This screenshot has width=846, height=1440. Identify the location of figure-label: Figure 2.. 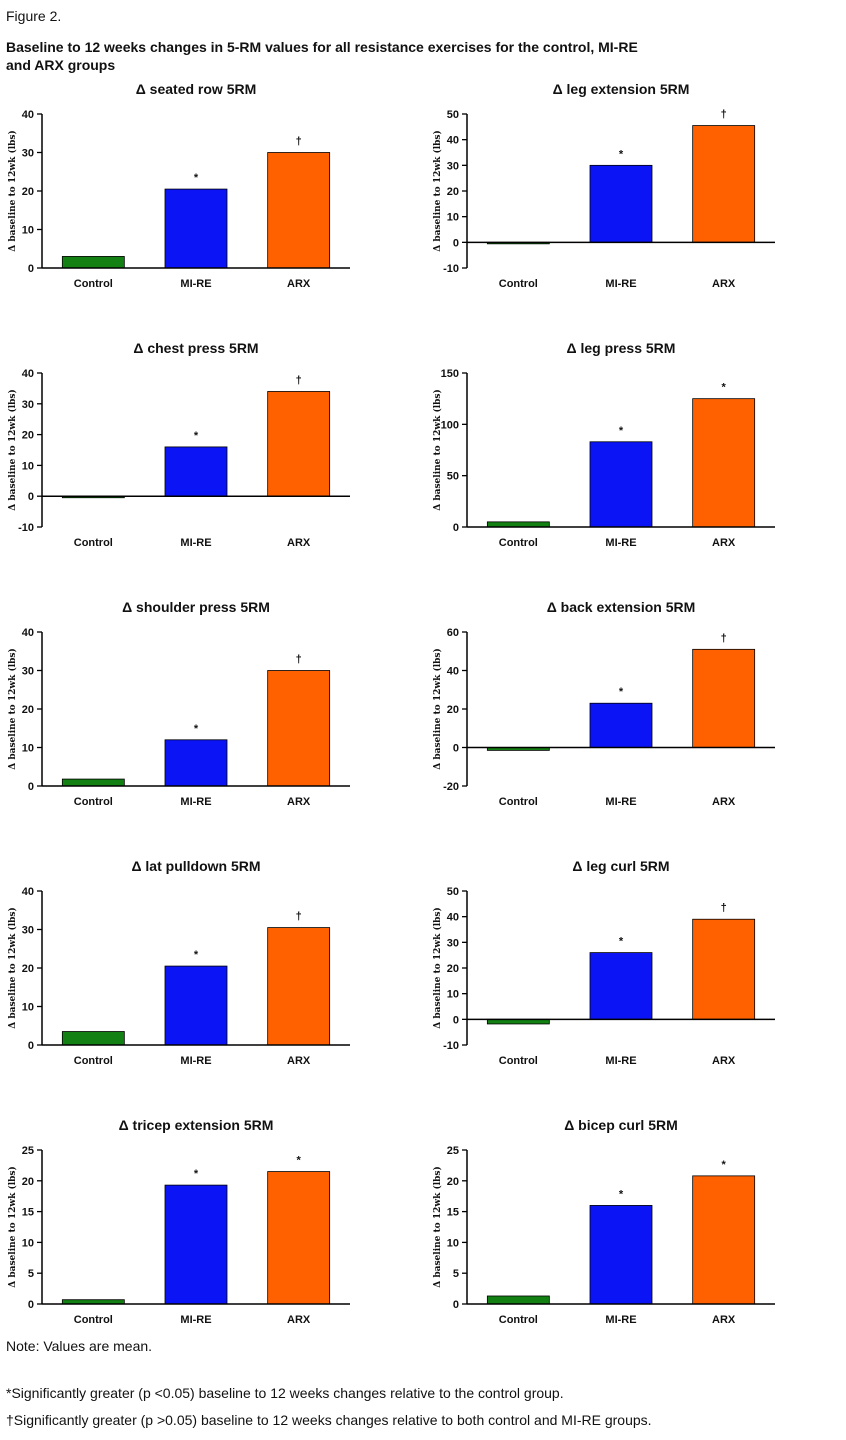
(34, 16).